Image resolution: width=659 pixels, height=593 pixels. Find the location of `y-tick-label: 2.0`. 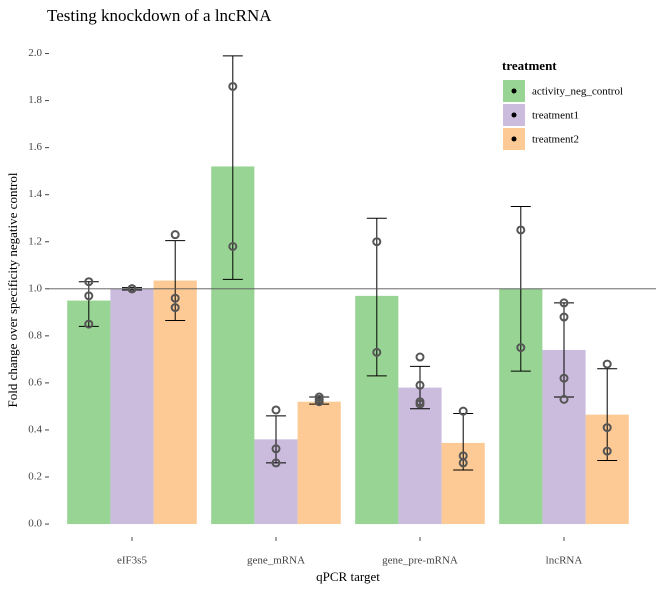

y-tick-label: 2.0 is located at coordinates (35, 53).